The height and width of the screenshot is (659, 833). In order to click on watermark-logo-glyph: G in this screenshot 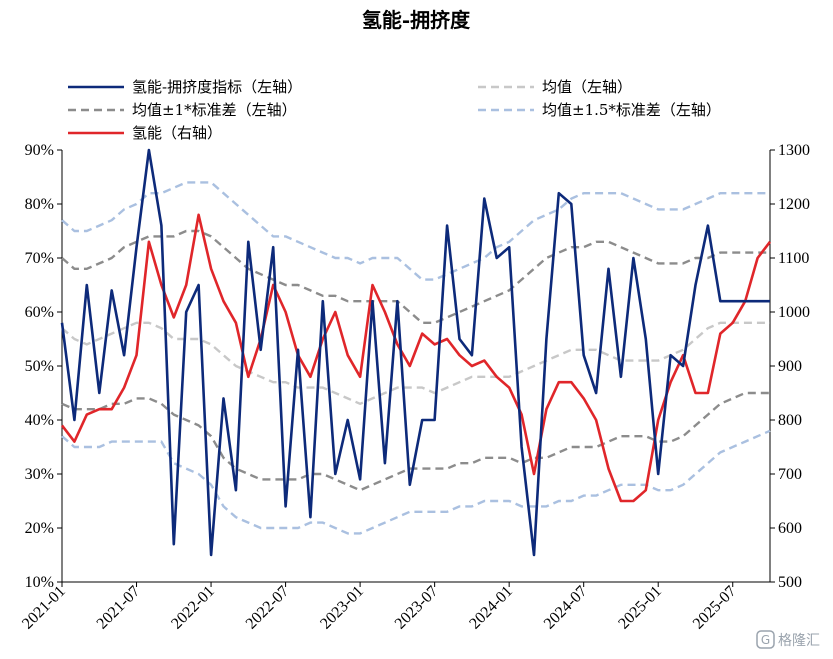, I will do `click(765, 640)`.